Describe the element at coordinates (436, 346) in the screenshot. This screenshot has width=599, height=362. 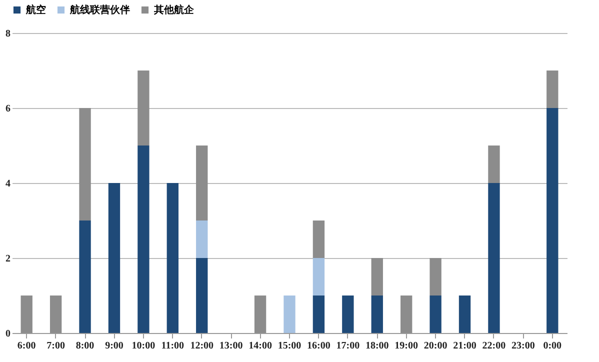
I see `x-tick-label: 20:00` at that location.